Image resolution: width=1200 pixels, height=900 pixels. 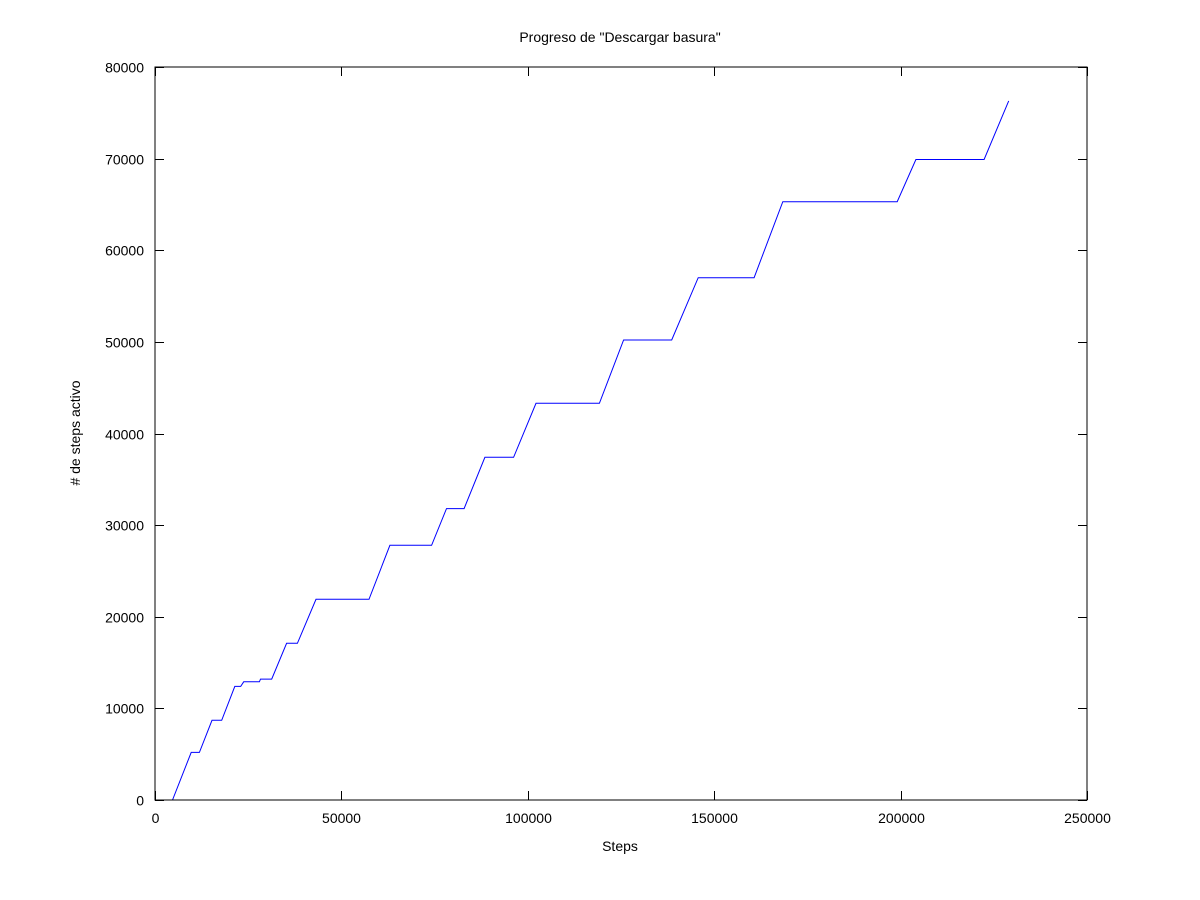 I want to click on y-tick-label: 40000, so click(x=124, y=435).